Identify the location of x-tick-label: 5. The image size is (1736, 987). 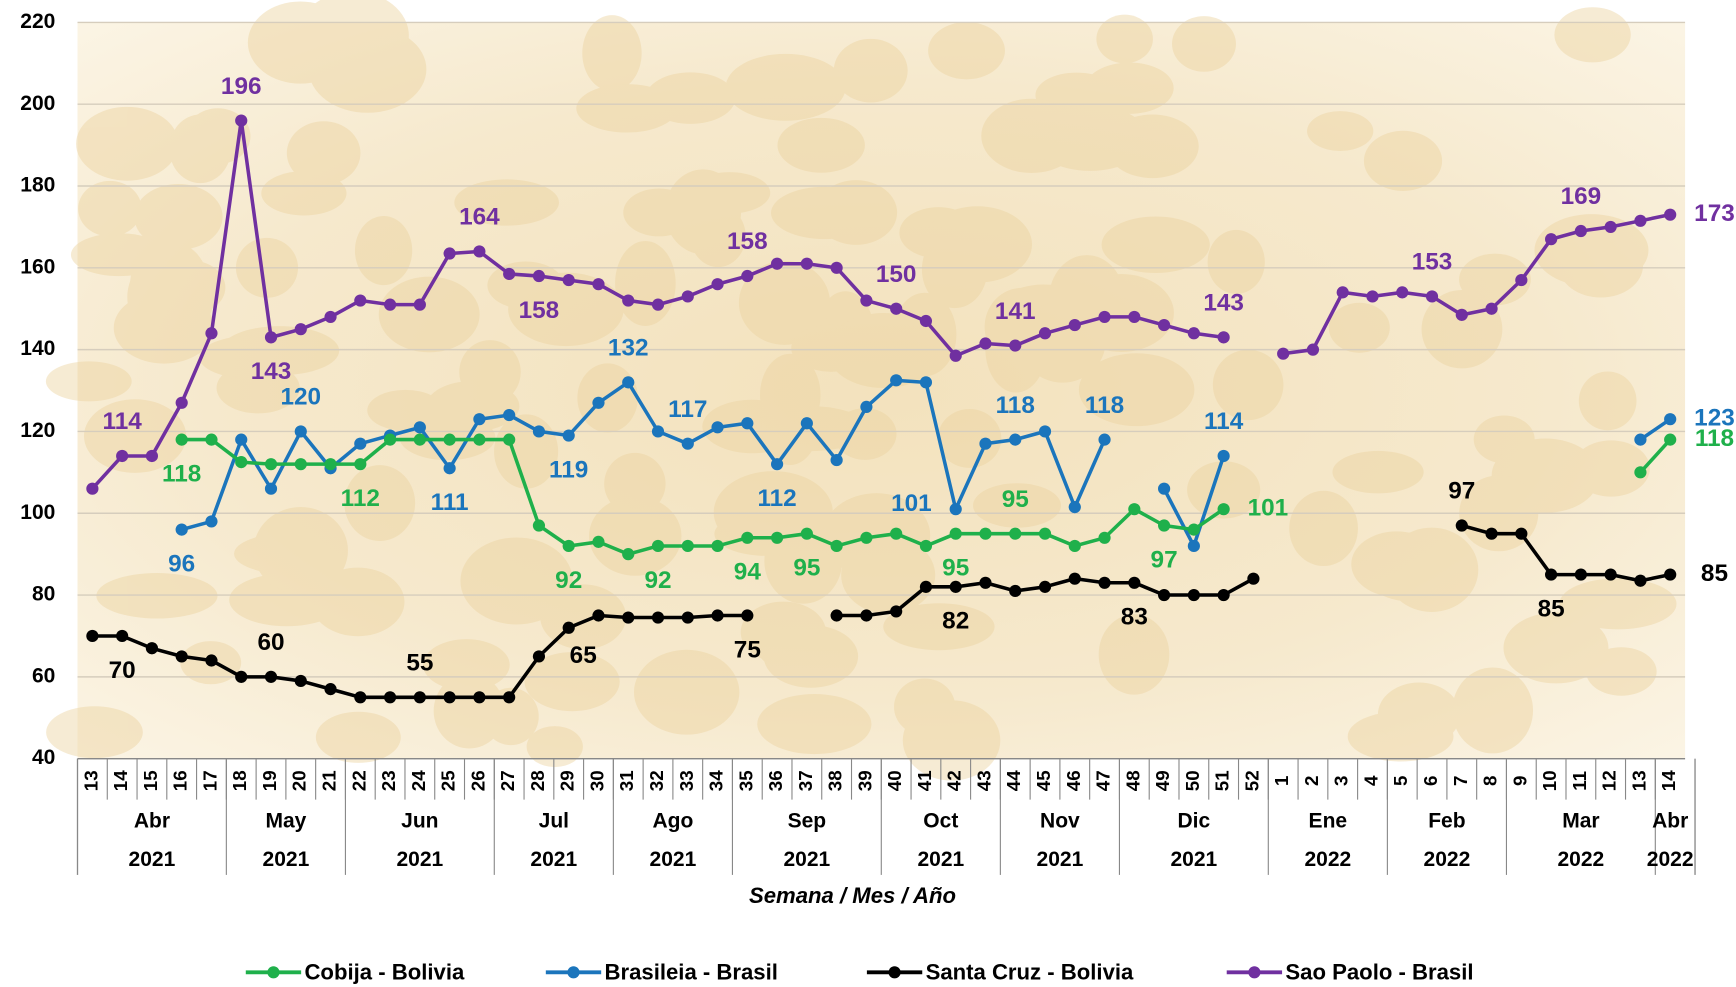
(1400, 781).